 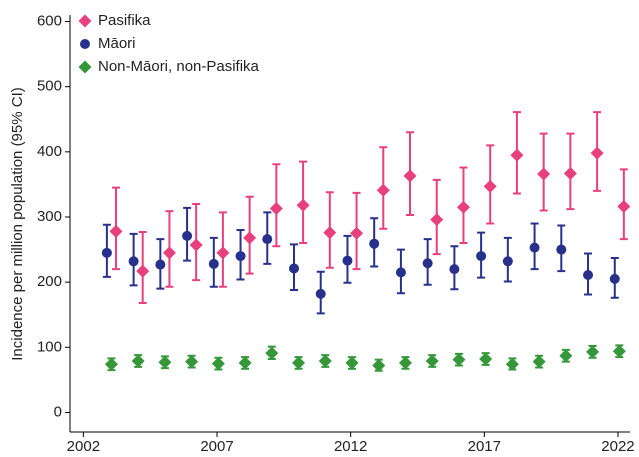 What do you see at coordinates (617, 445) in the screenshot?
I see `x-tick-label: 2022` at bounding box center [617, 445].